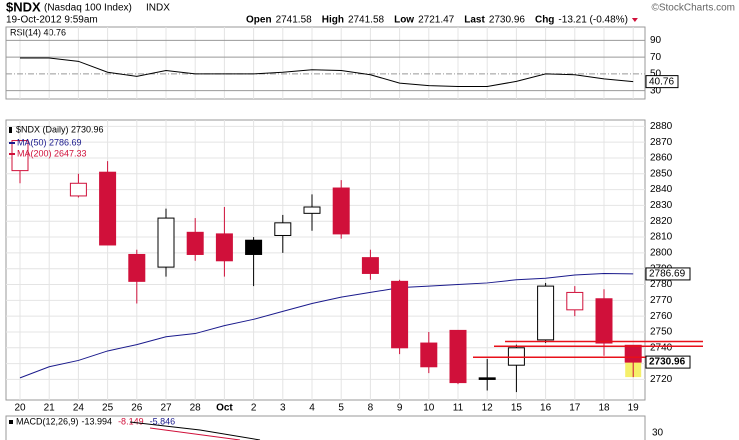 This screenshot has width=739, height=440. Describe the element at coordinates (259, 20) in the screenshot. I see `quote-label: Open` at that location.